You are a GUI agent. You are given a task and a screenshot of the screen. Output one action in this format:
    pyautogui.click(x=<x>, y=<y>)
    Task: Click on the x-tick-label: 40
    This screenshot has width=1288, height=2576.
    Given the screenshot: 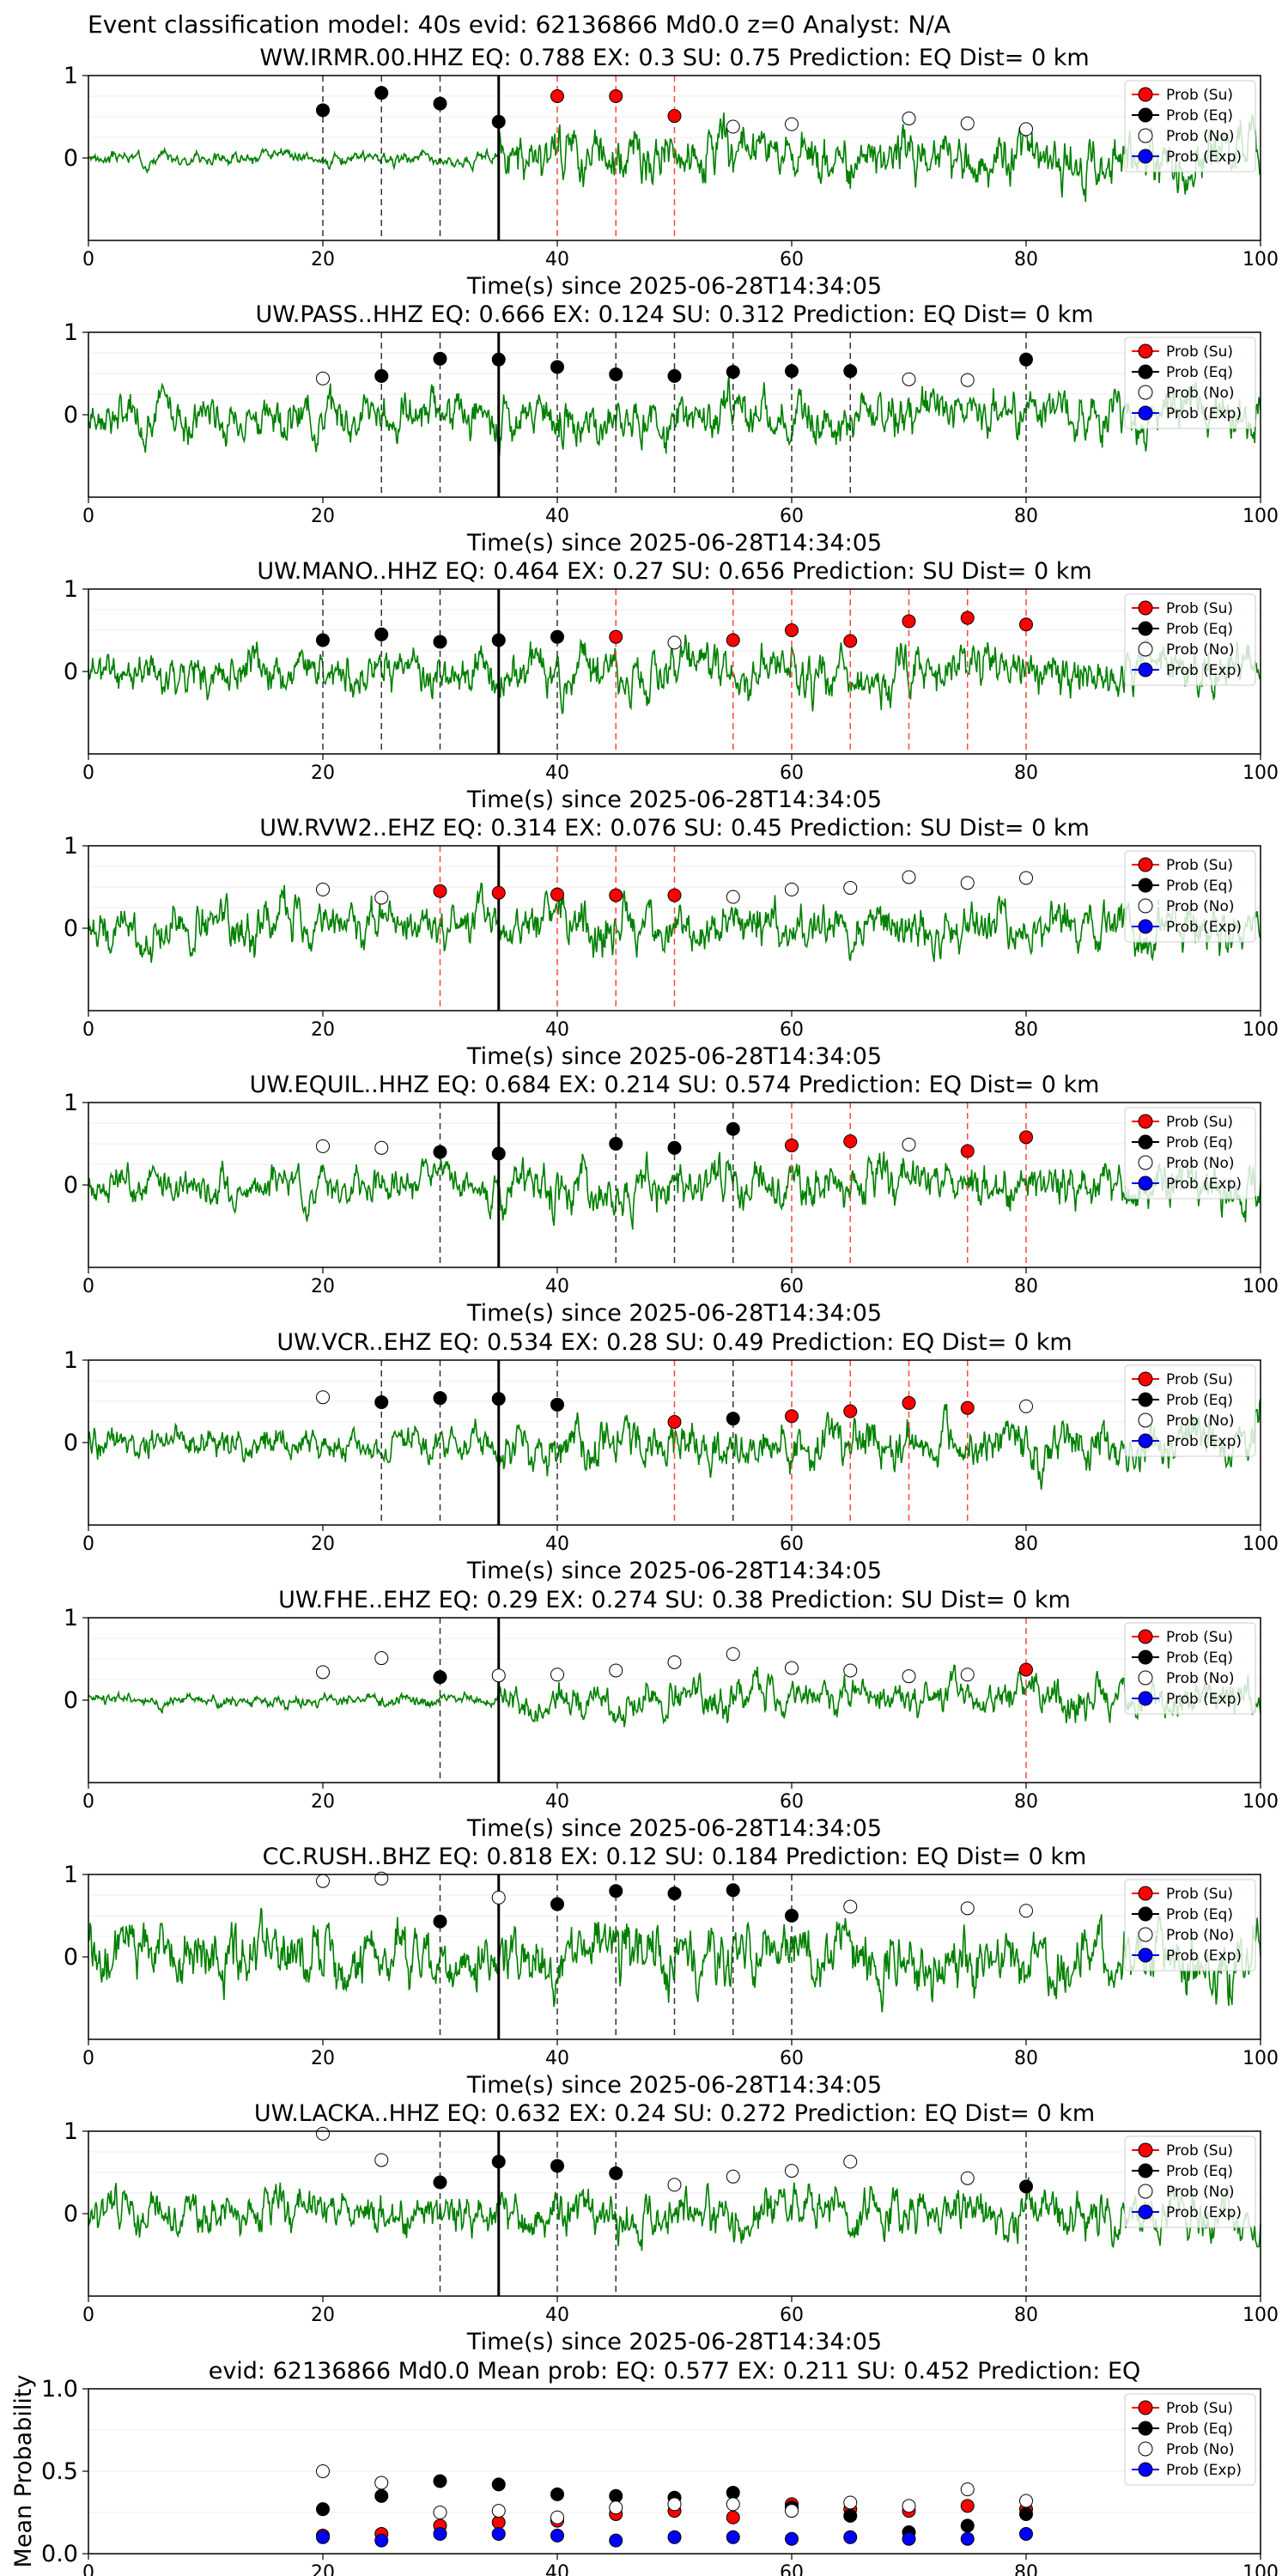 What is the action you would take?
    pyautogui.click(x=557, y=2058)
    